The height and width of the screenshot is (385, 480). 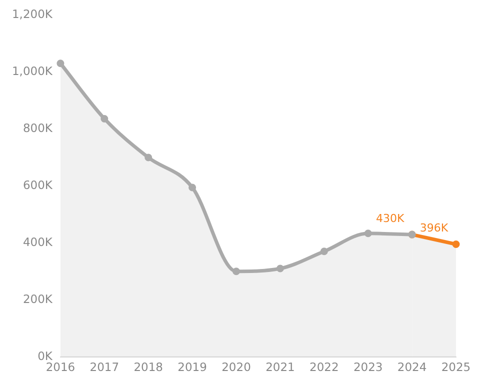 I want to click on x-tick-label: 2024, so click(x=412, y=367).